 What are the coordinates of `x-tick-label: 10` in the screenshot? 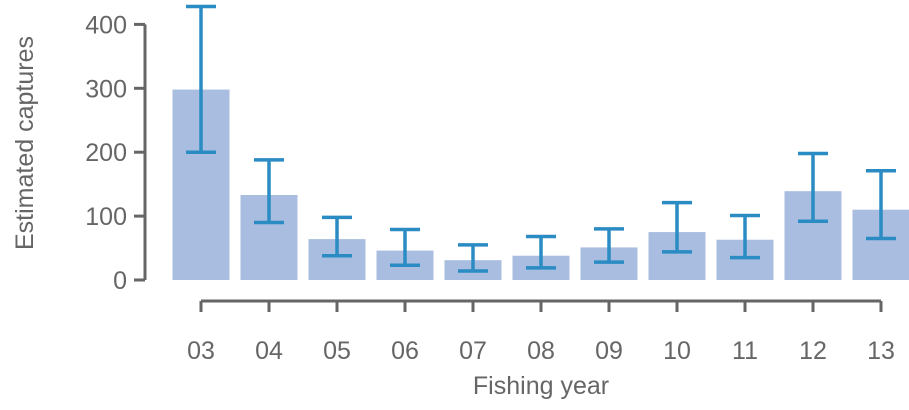 It's located at (677, 351).